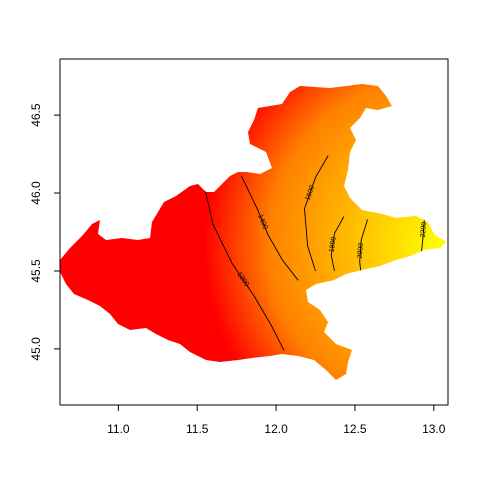 The image size is (480, 480). I want to click on y-tick-label: 45.5, so click(36, 271).